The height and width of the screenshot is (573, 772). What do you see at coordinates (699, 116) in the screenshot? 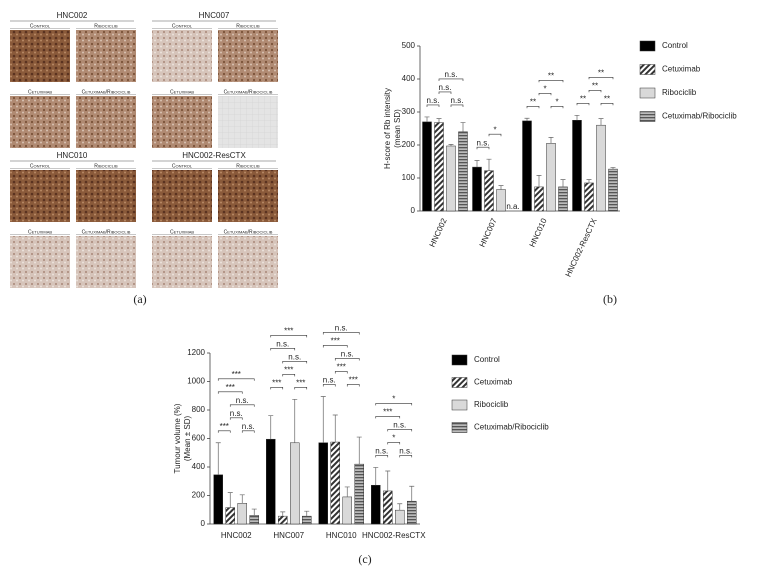
I see `legend-label: Cetuximab/Ribociclib` at bounding box center [699, 116].